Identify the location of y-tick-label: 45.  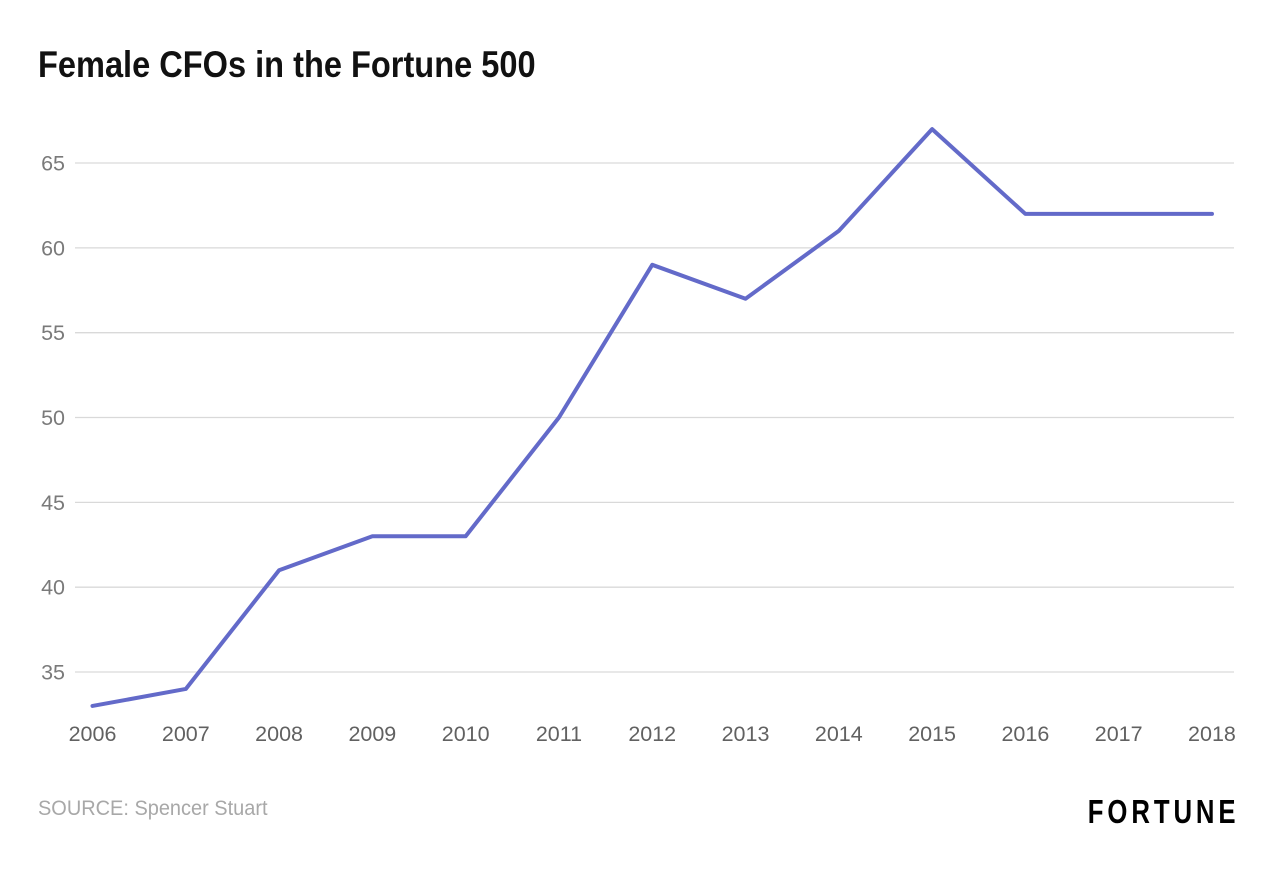
(53, 503).